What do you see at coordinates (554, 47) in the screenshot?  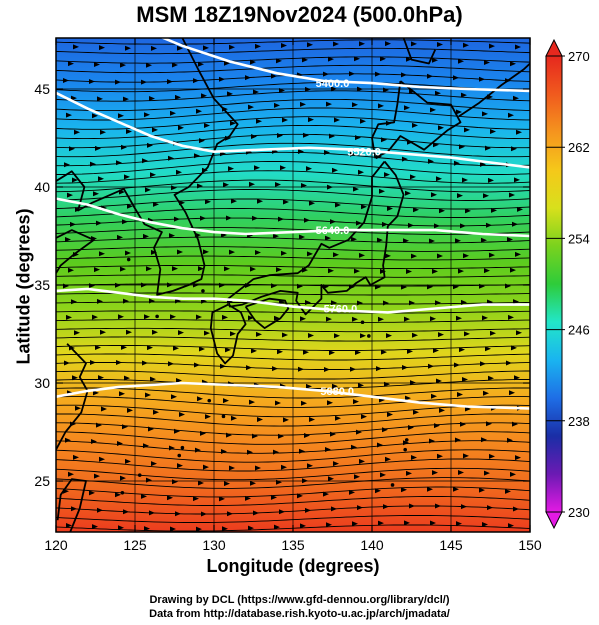 I see `colorbar-max-arrow` at bounding box center [554, 47].